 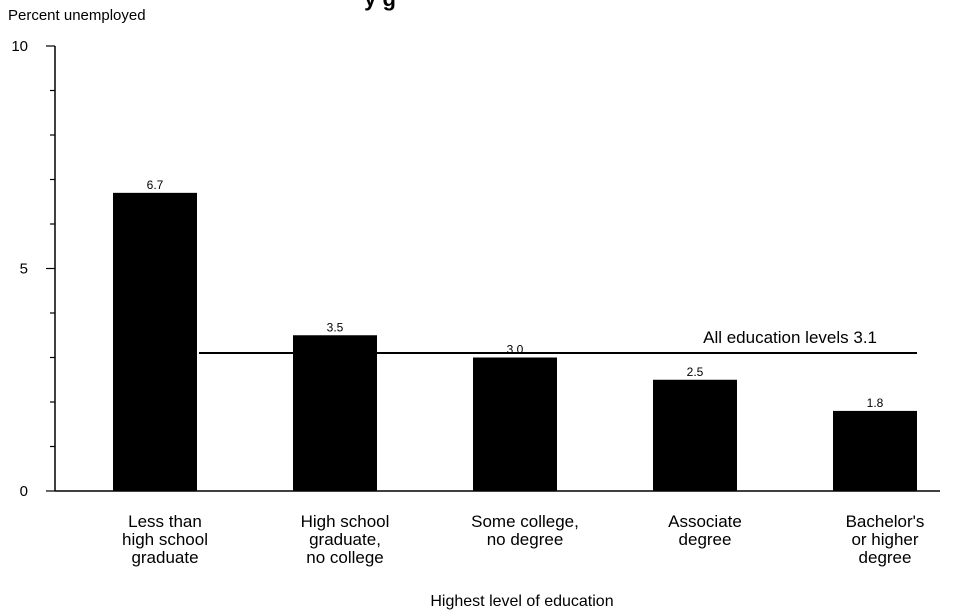 What do you see at coordinates (33, 269) in the screenshot?
I see `y-axis: 0 5 10` at bounding box center [33, 269].